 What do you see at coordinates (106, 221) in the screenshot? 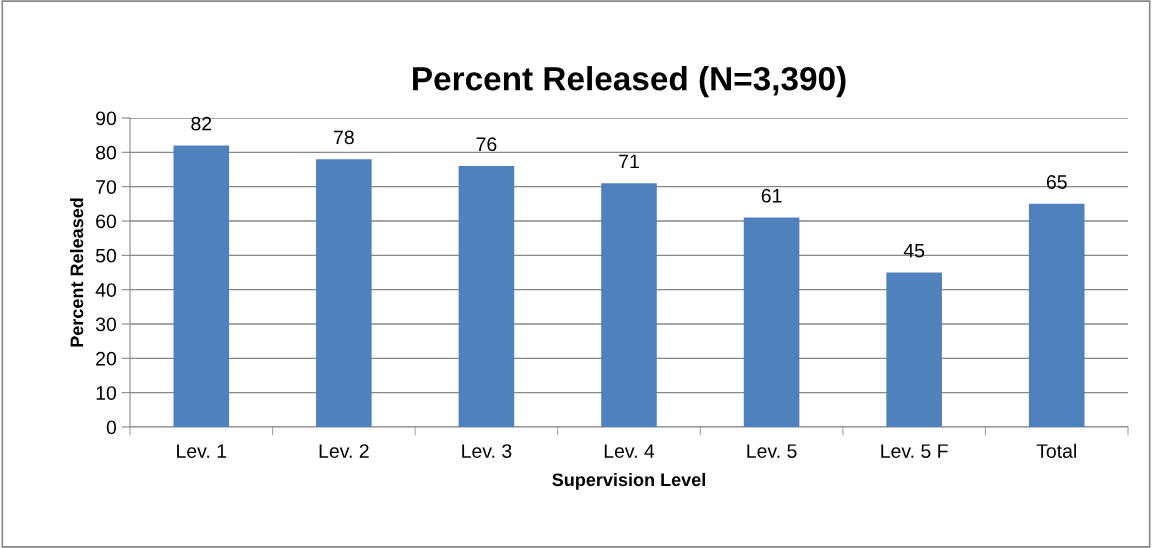
I see `y-tick-label: 60` at bounding box center [106, 221].